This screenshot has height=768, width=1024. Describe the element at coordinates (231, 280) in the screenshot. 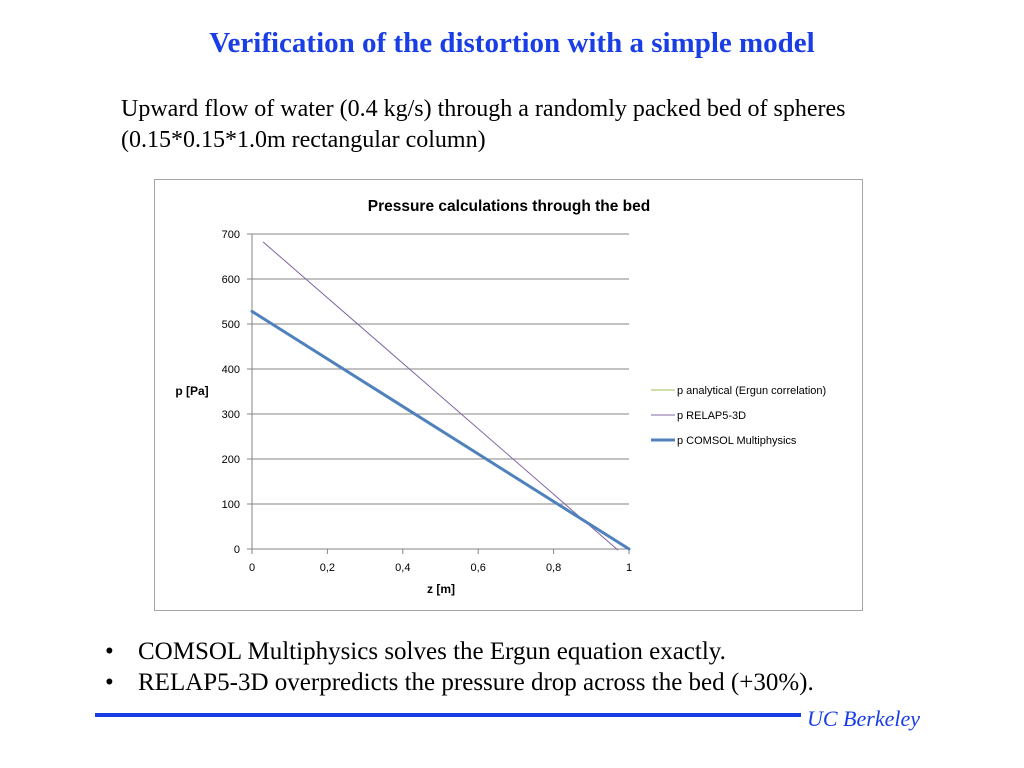

I see `y-tick-label: 600` at that location.